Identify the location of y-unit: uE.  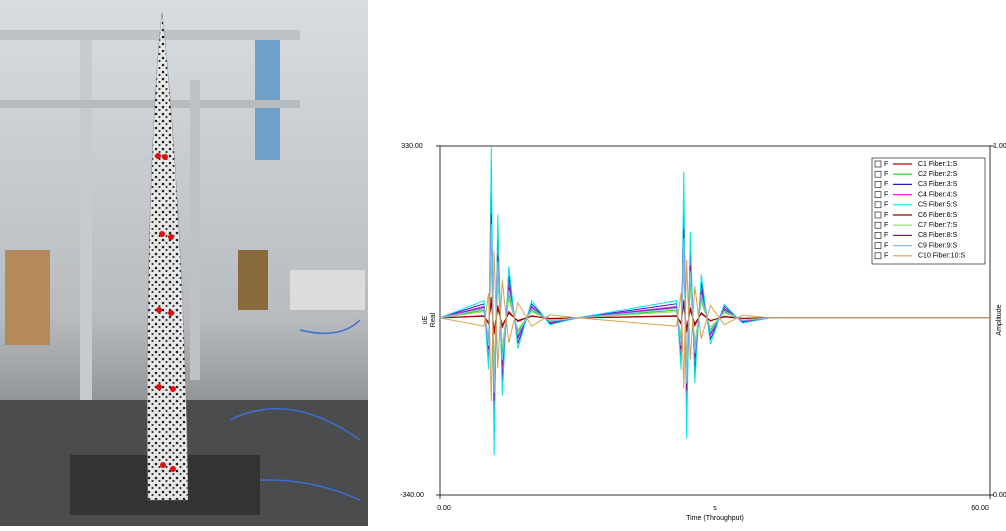
(425, 319).